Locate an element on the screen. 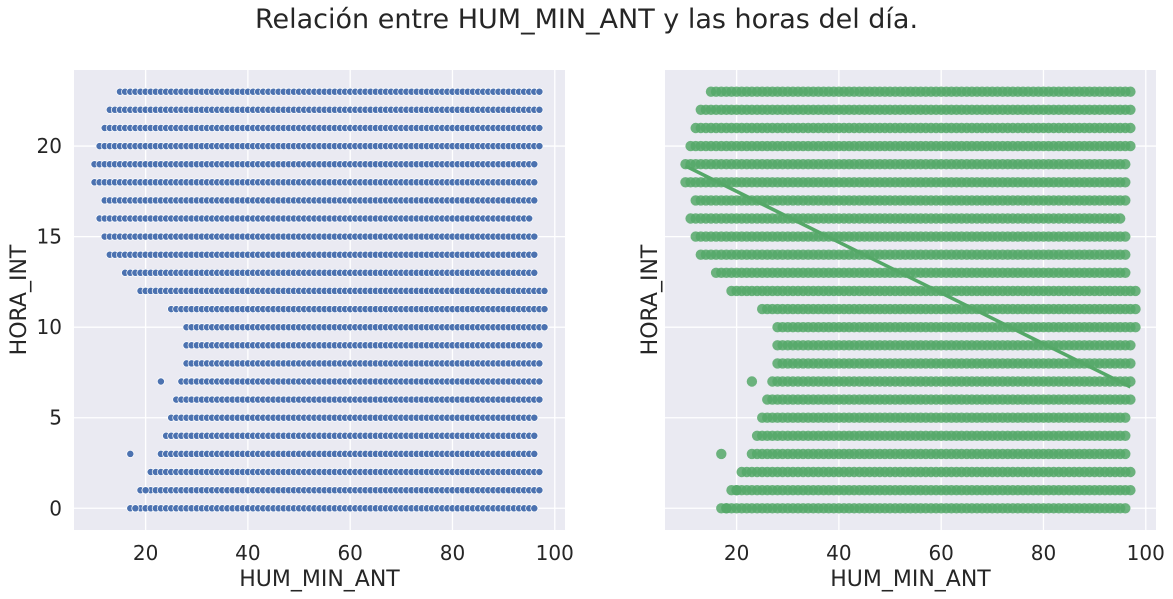 The height and width of the screenshot is (599, 1173). y-tick-label: 0 is located at coordinates (55, 508).